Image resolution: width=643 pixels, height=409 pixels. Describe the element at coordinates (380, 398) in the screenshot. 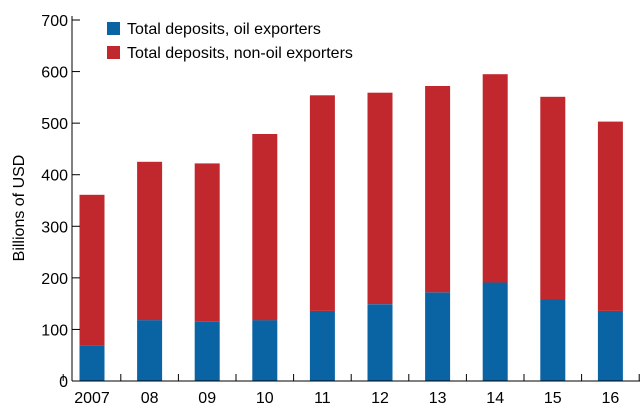

I see `x-tick-label-12: 12` at that location.